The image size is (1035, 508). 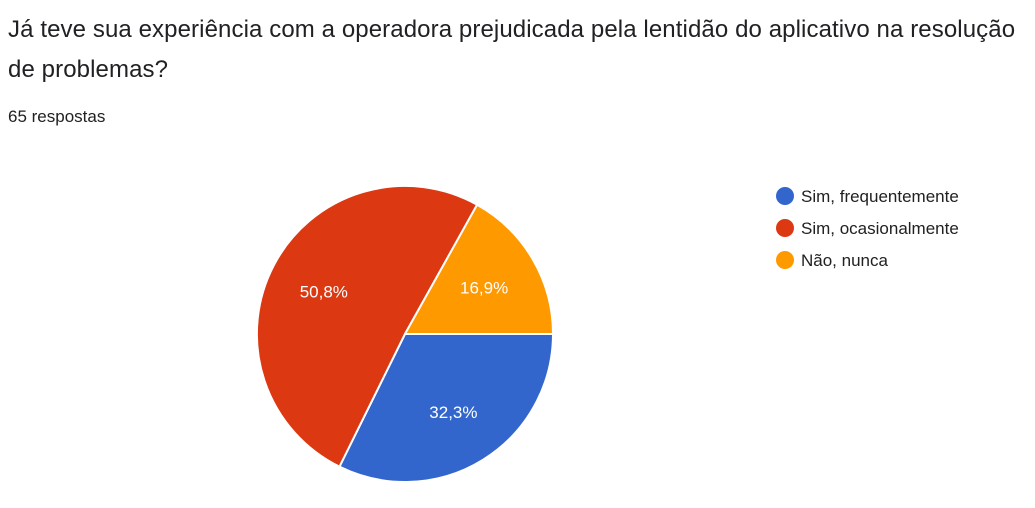 I want to click on legend-label-1: Sim, frequentemente, so click(x=880, y=196).